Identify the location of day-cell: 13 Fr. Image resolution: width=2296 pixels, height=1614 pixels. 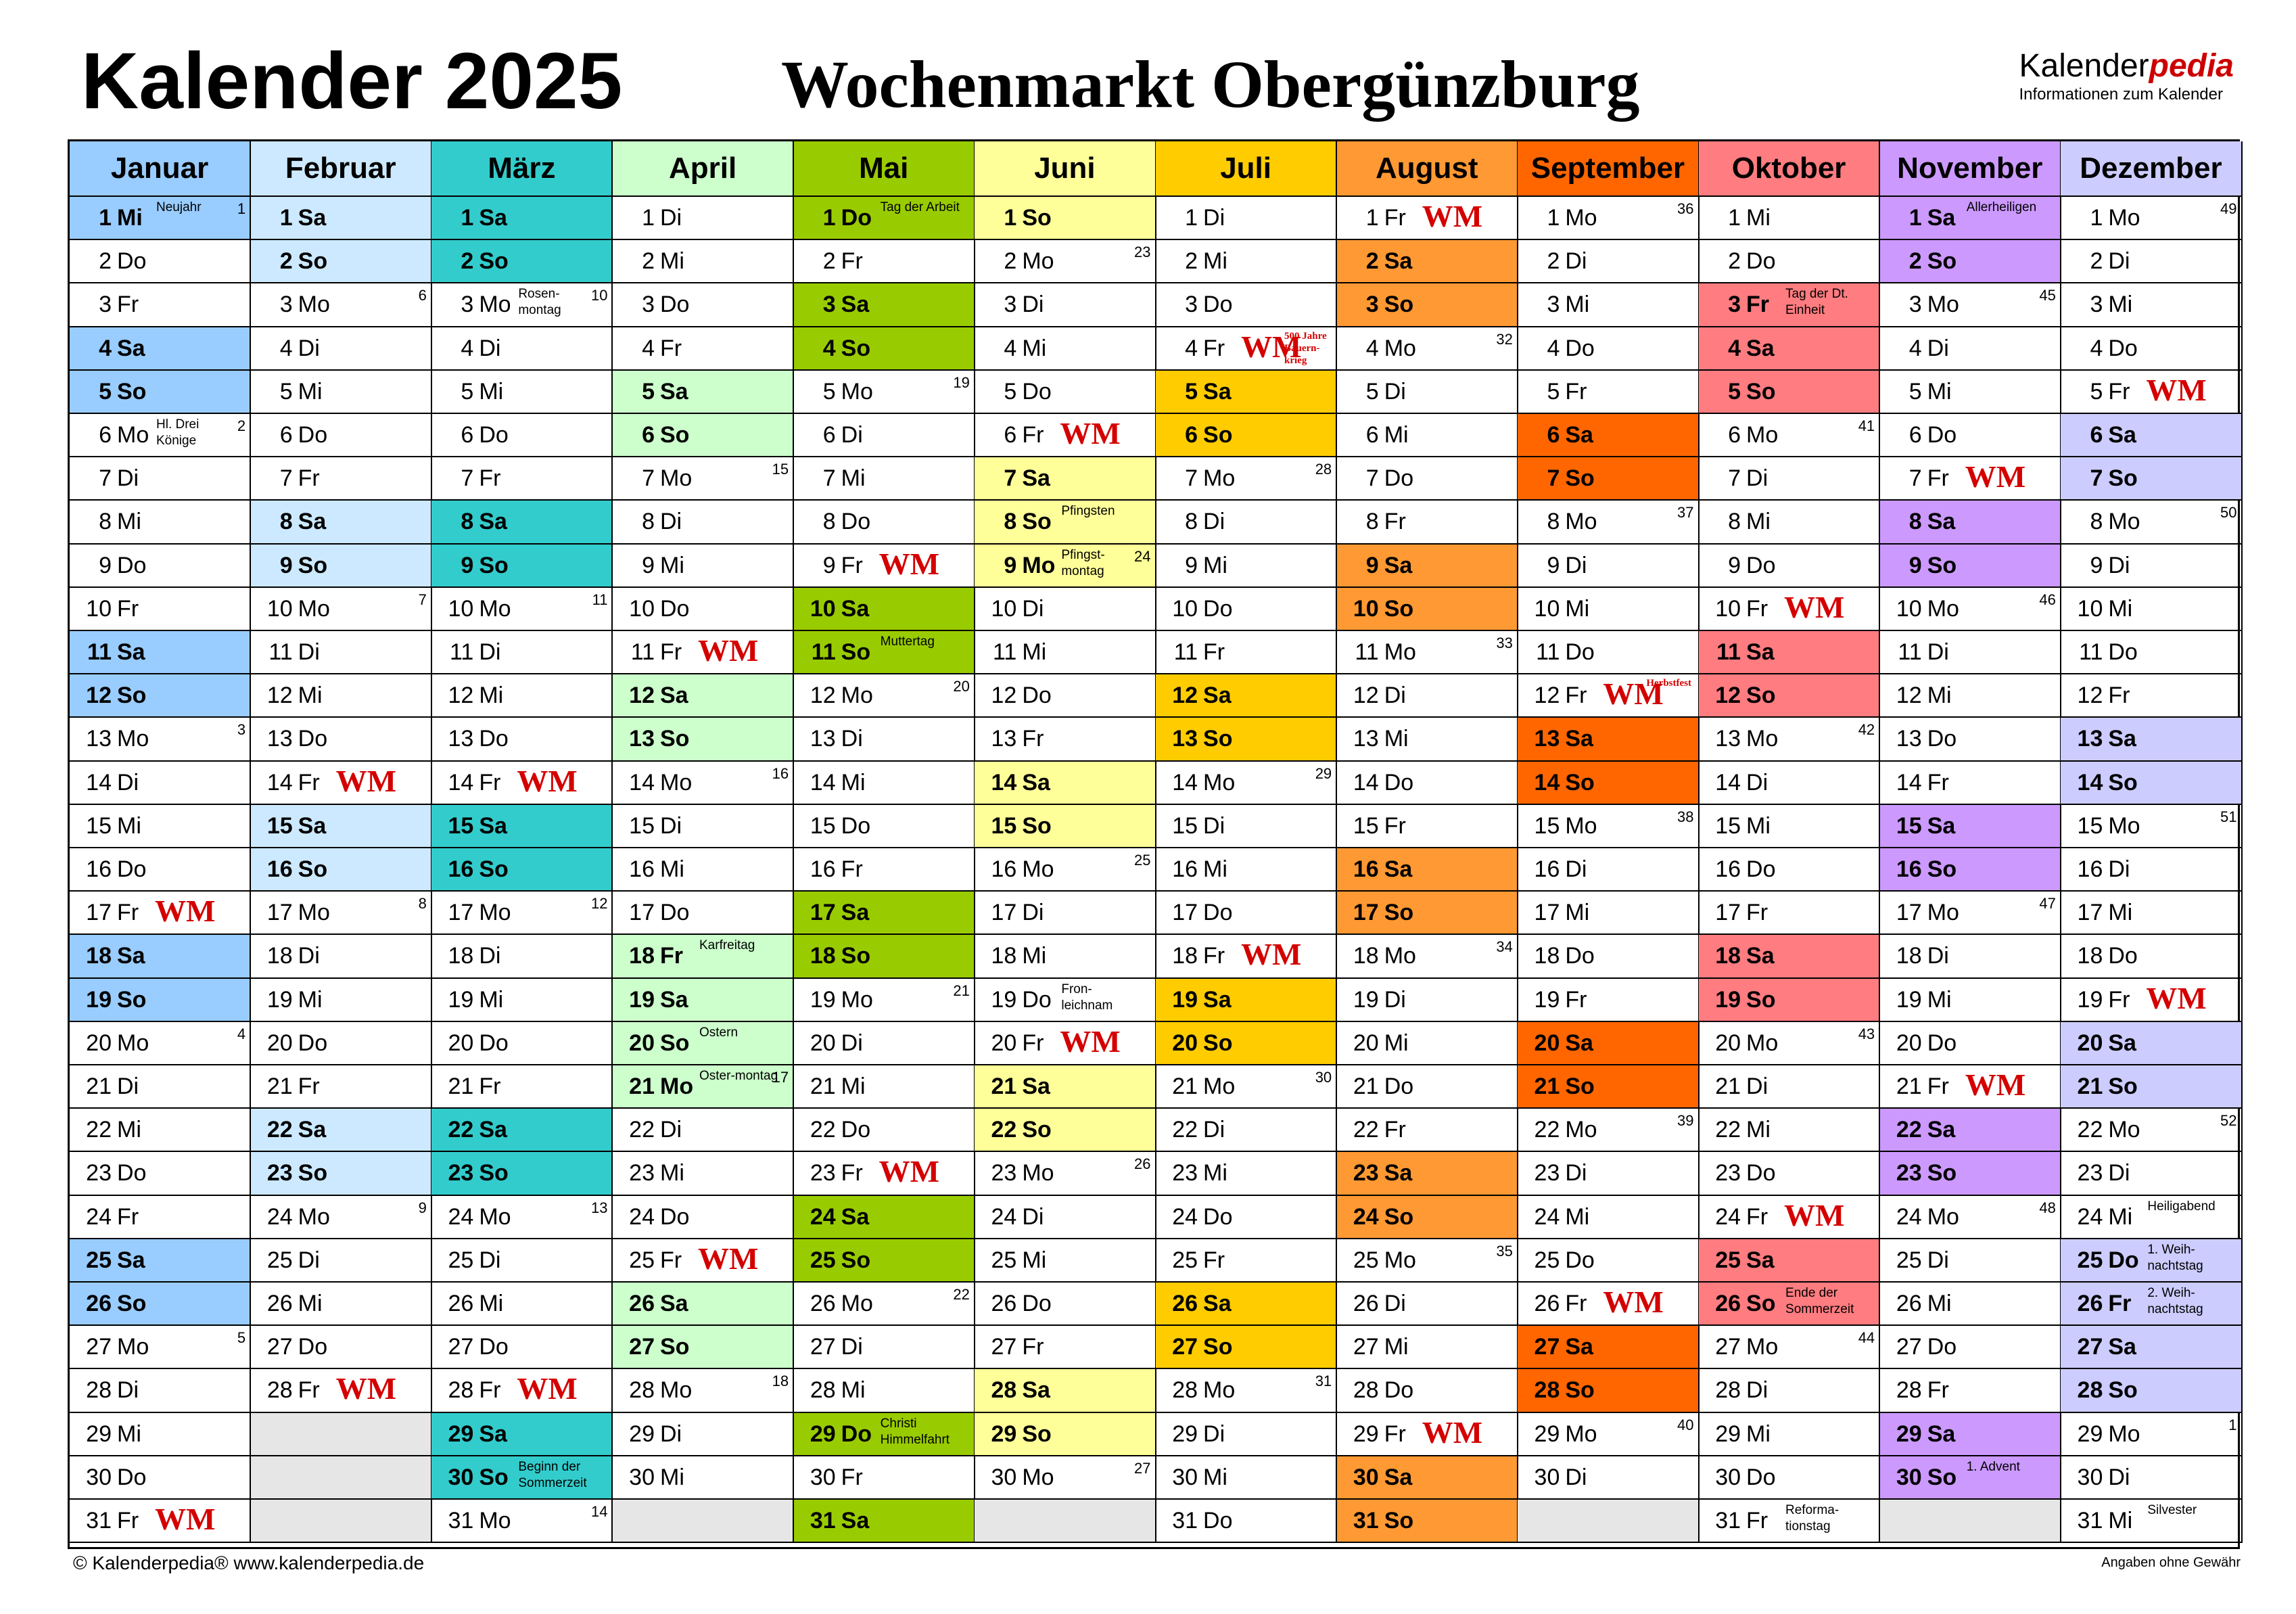
(1066, 740).